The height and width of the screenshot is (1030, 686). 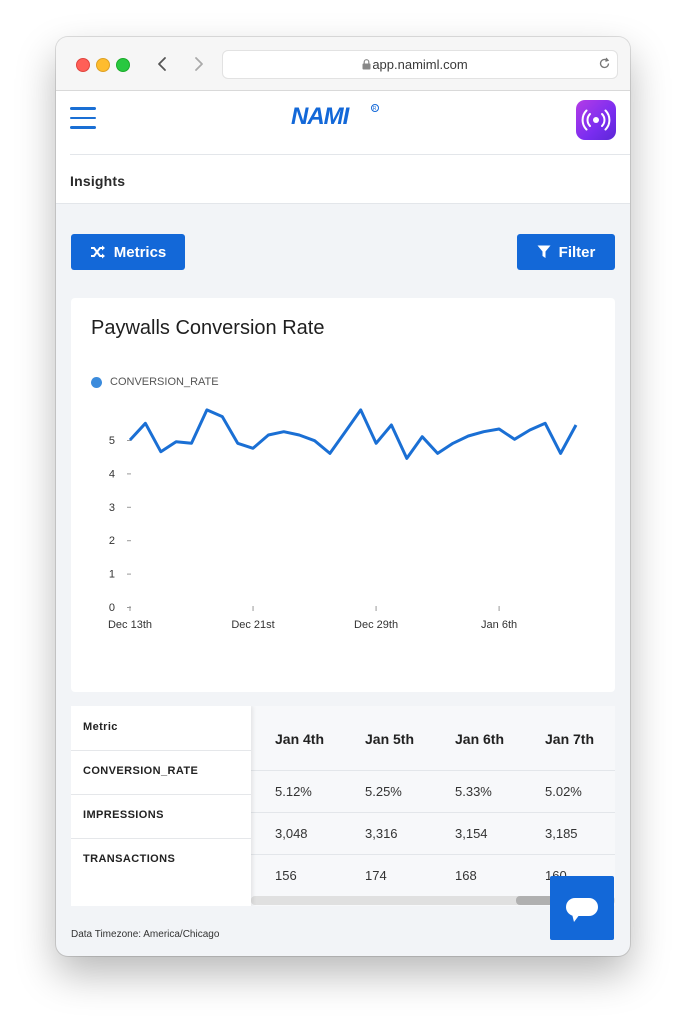 I want to click on nami-logo: NAMI R, so click(x=335, y=116).